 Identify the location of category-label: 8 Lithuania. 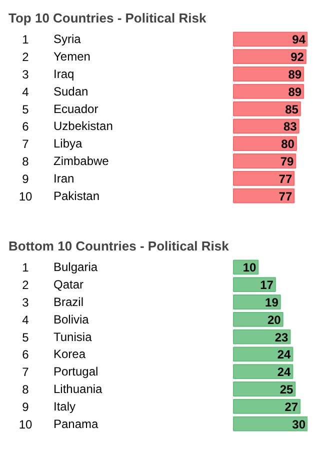
(62, 389).